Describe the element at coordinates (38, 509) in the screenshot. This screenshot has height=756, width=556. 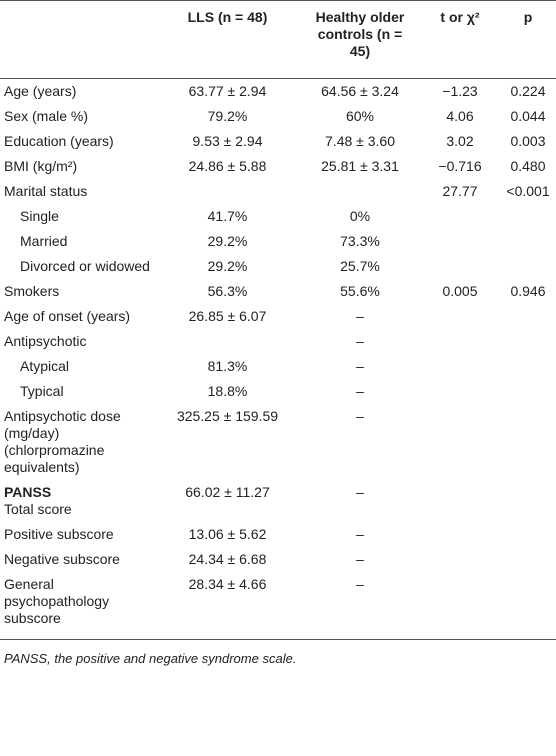
I see `row-sublabel: Total score` at that location.